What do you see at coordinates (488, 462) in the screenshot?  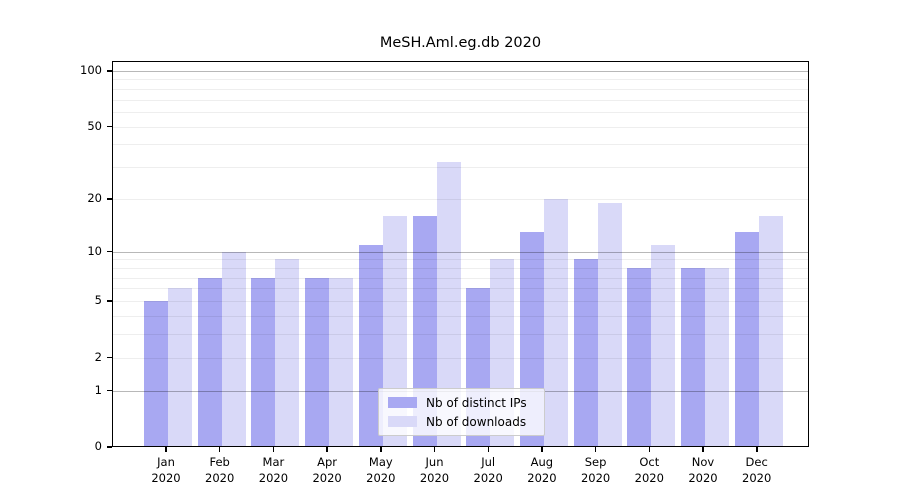 I see `x-tick-month-jul: Jul` at bounding box center [488, 462].